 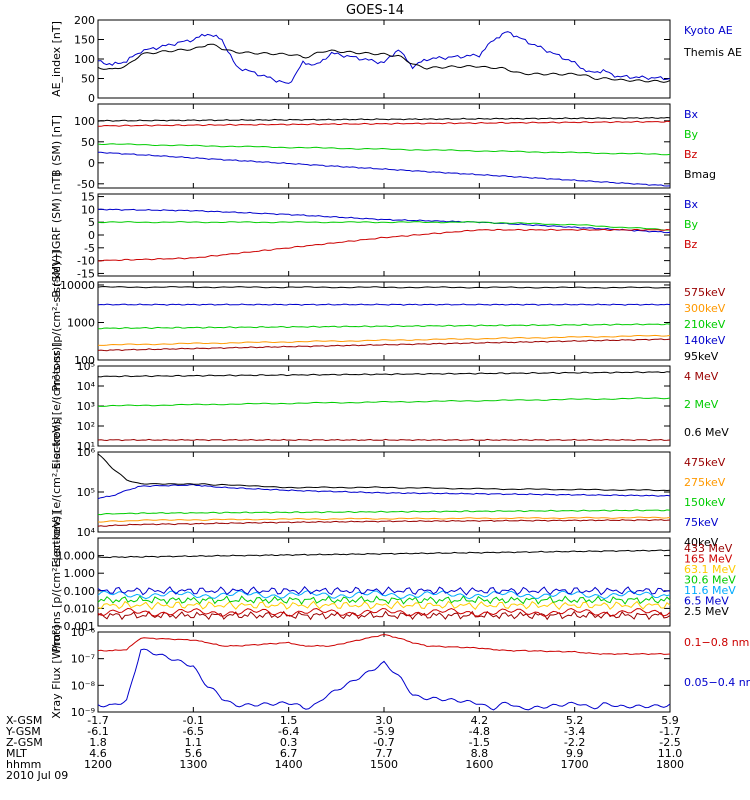 I want to click on series-line-0-6-MeV, so click(x=384, y=374).